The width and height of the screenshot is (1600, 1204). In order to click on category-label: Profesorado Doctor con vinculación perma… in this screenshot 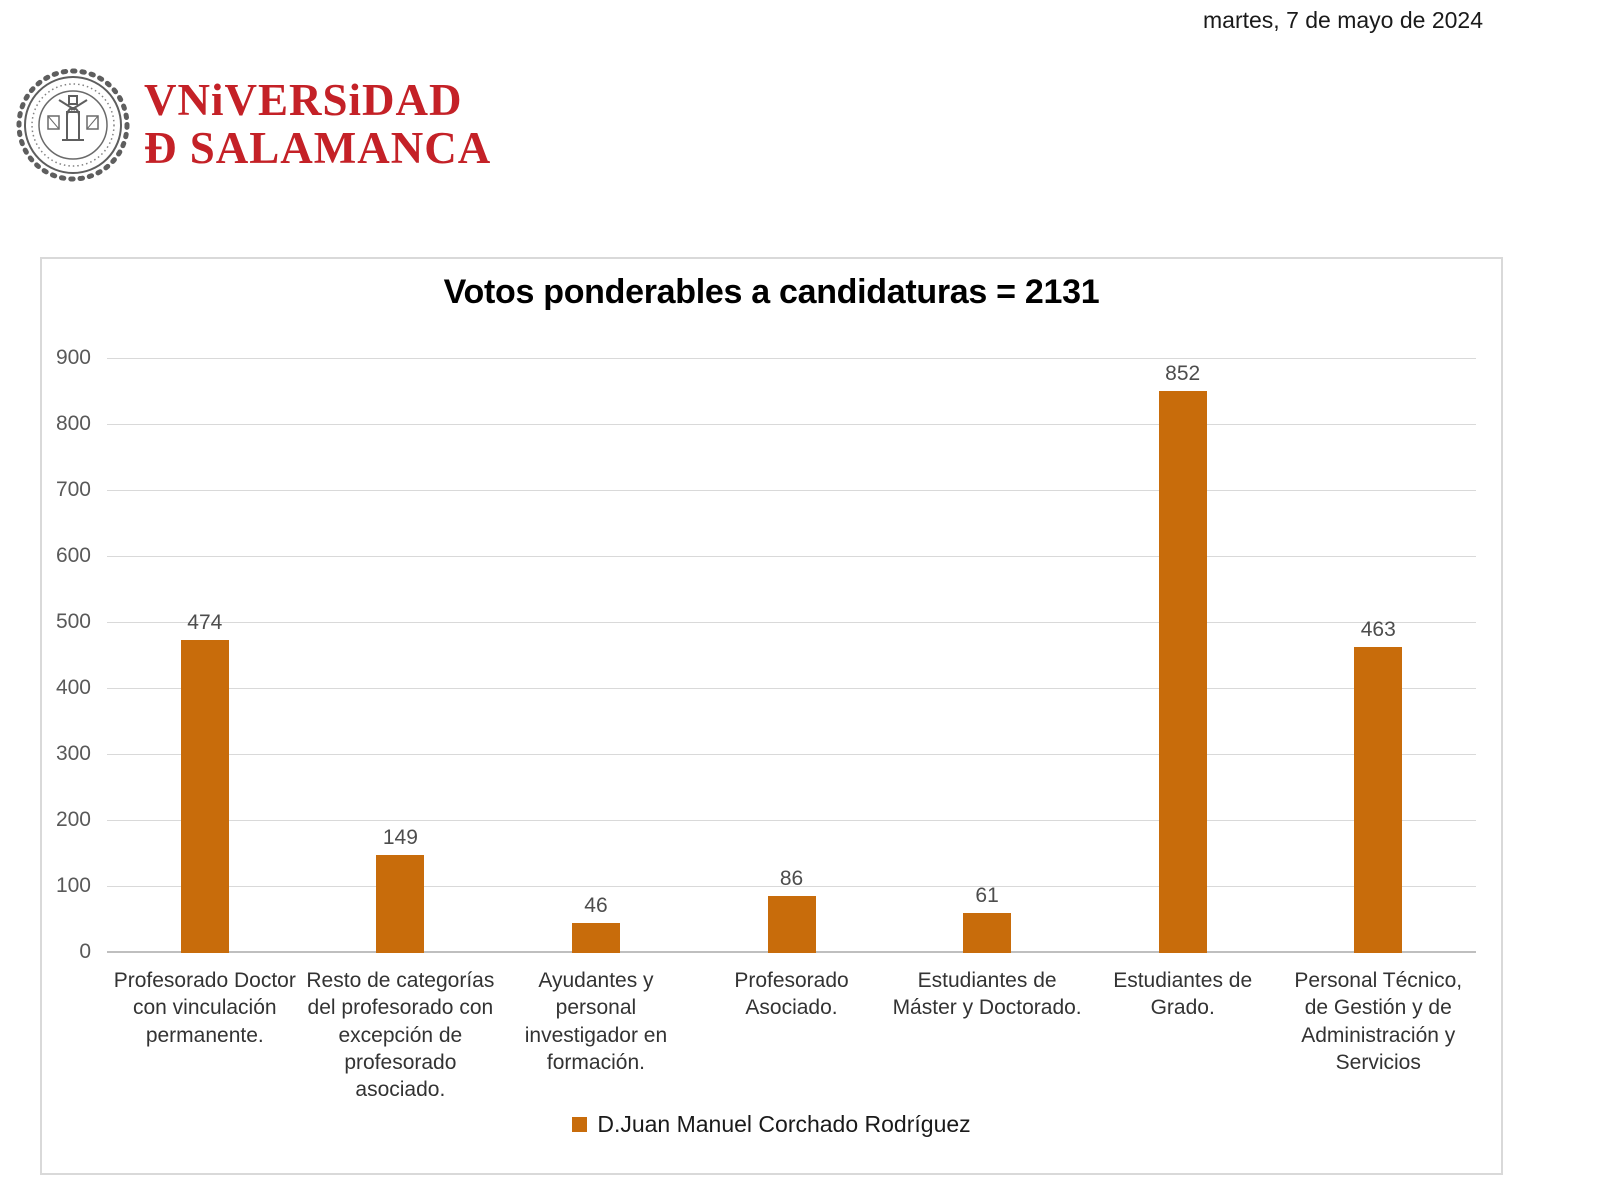, I will do `click(204, 1008)`.